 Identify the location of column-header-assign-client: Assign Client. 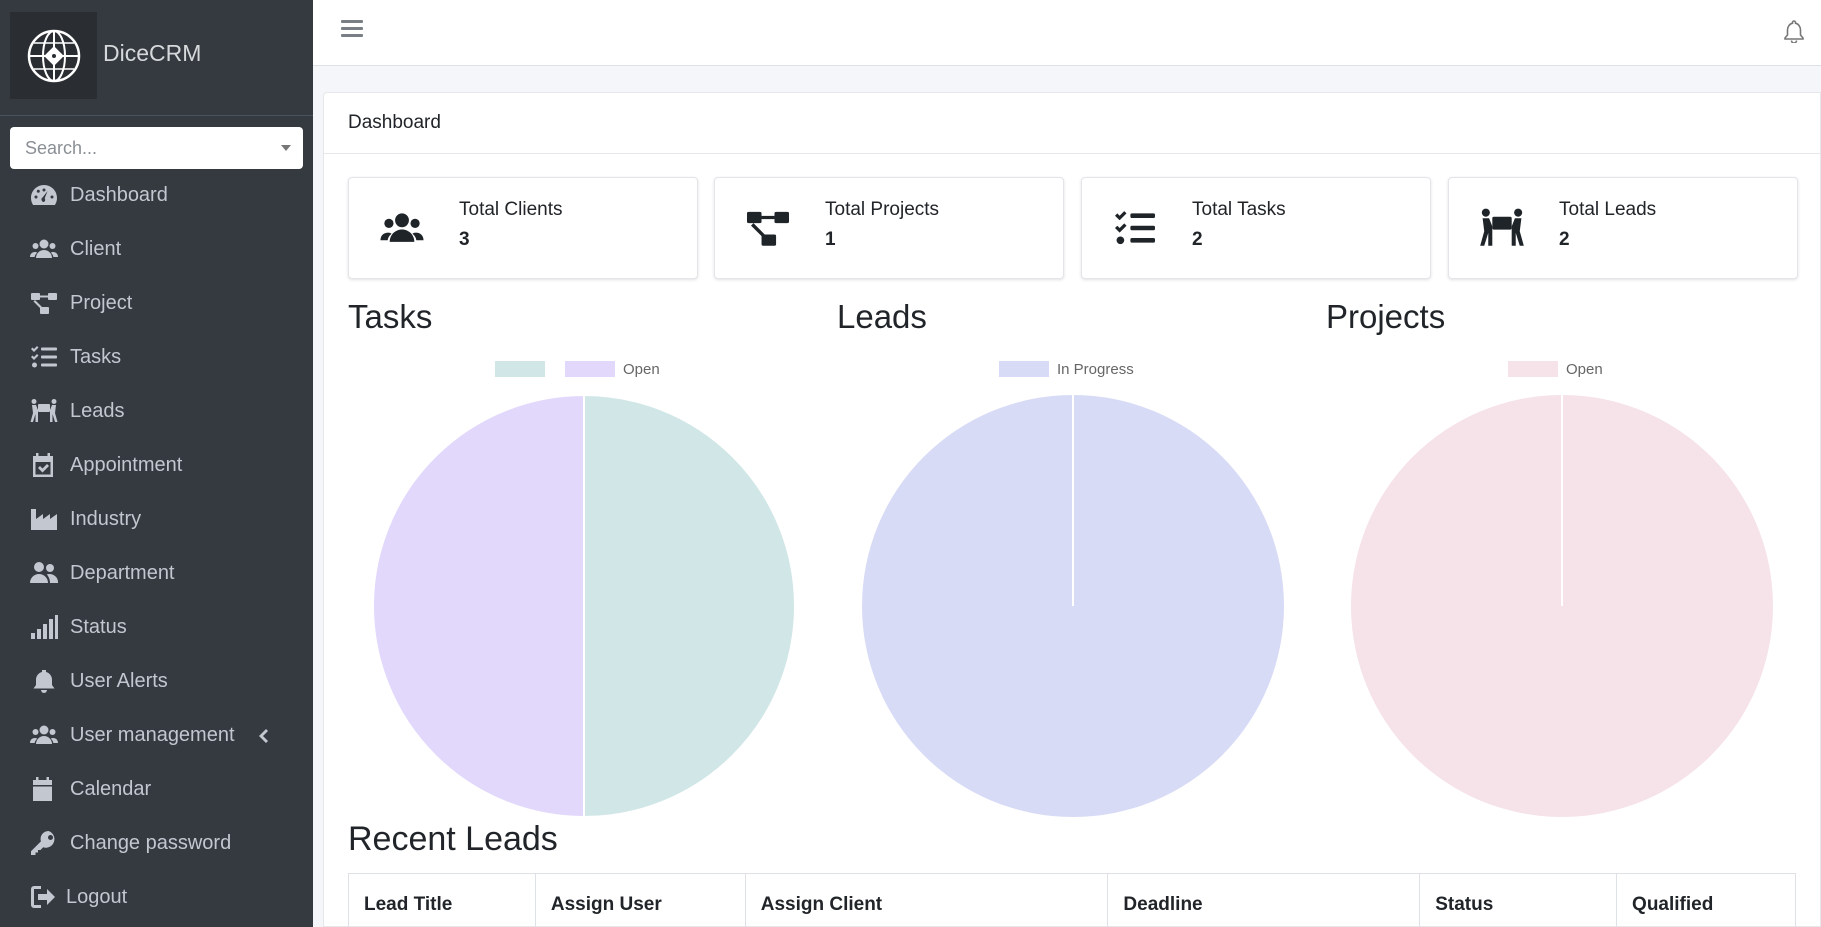
(926, 900).